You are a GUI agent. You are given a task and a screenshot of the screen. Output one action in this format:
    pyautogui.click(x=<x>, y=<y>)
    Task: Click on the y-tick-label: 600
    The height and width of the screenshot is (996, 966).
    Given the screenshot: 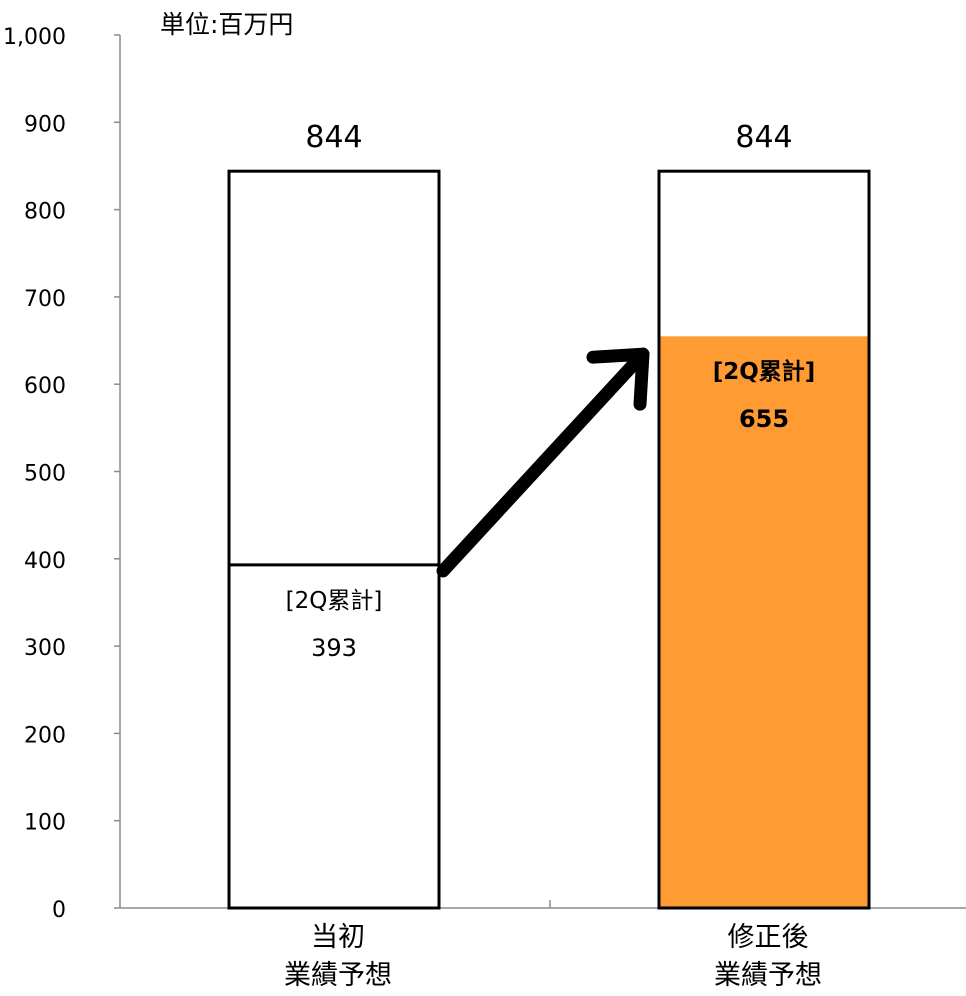 What is the action you would take?
    pyautogui.click(x=45, y=386)
    